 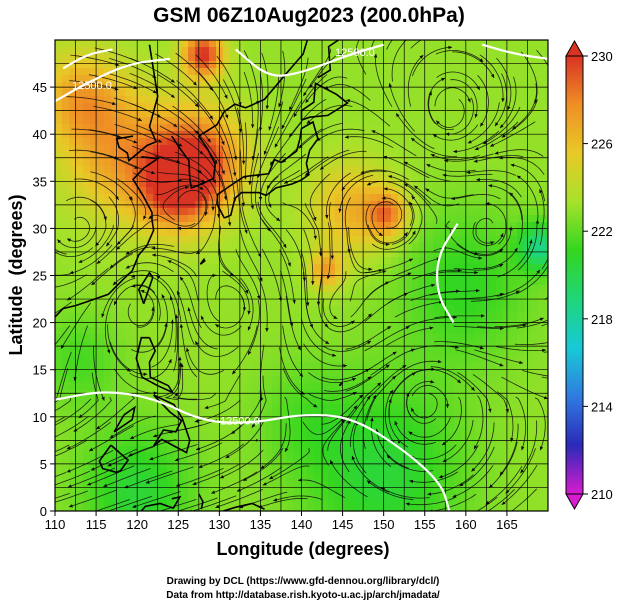 What do you see at coordinates (126, 221) in the screenshot?
I see `streamline` at bounding box center [126, 221].